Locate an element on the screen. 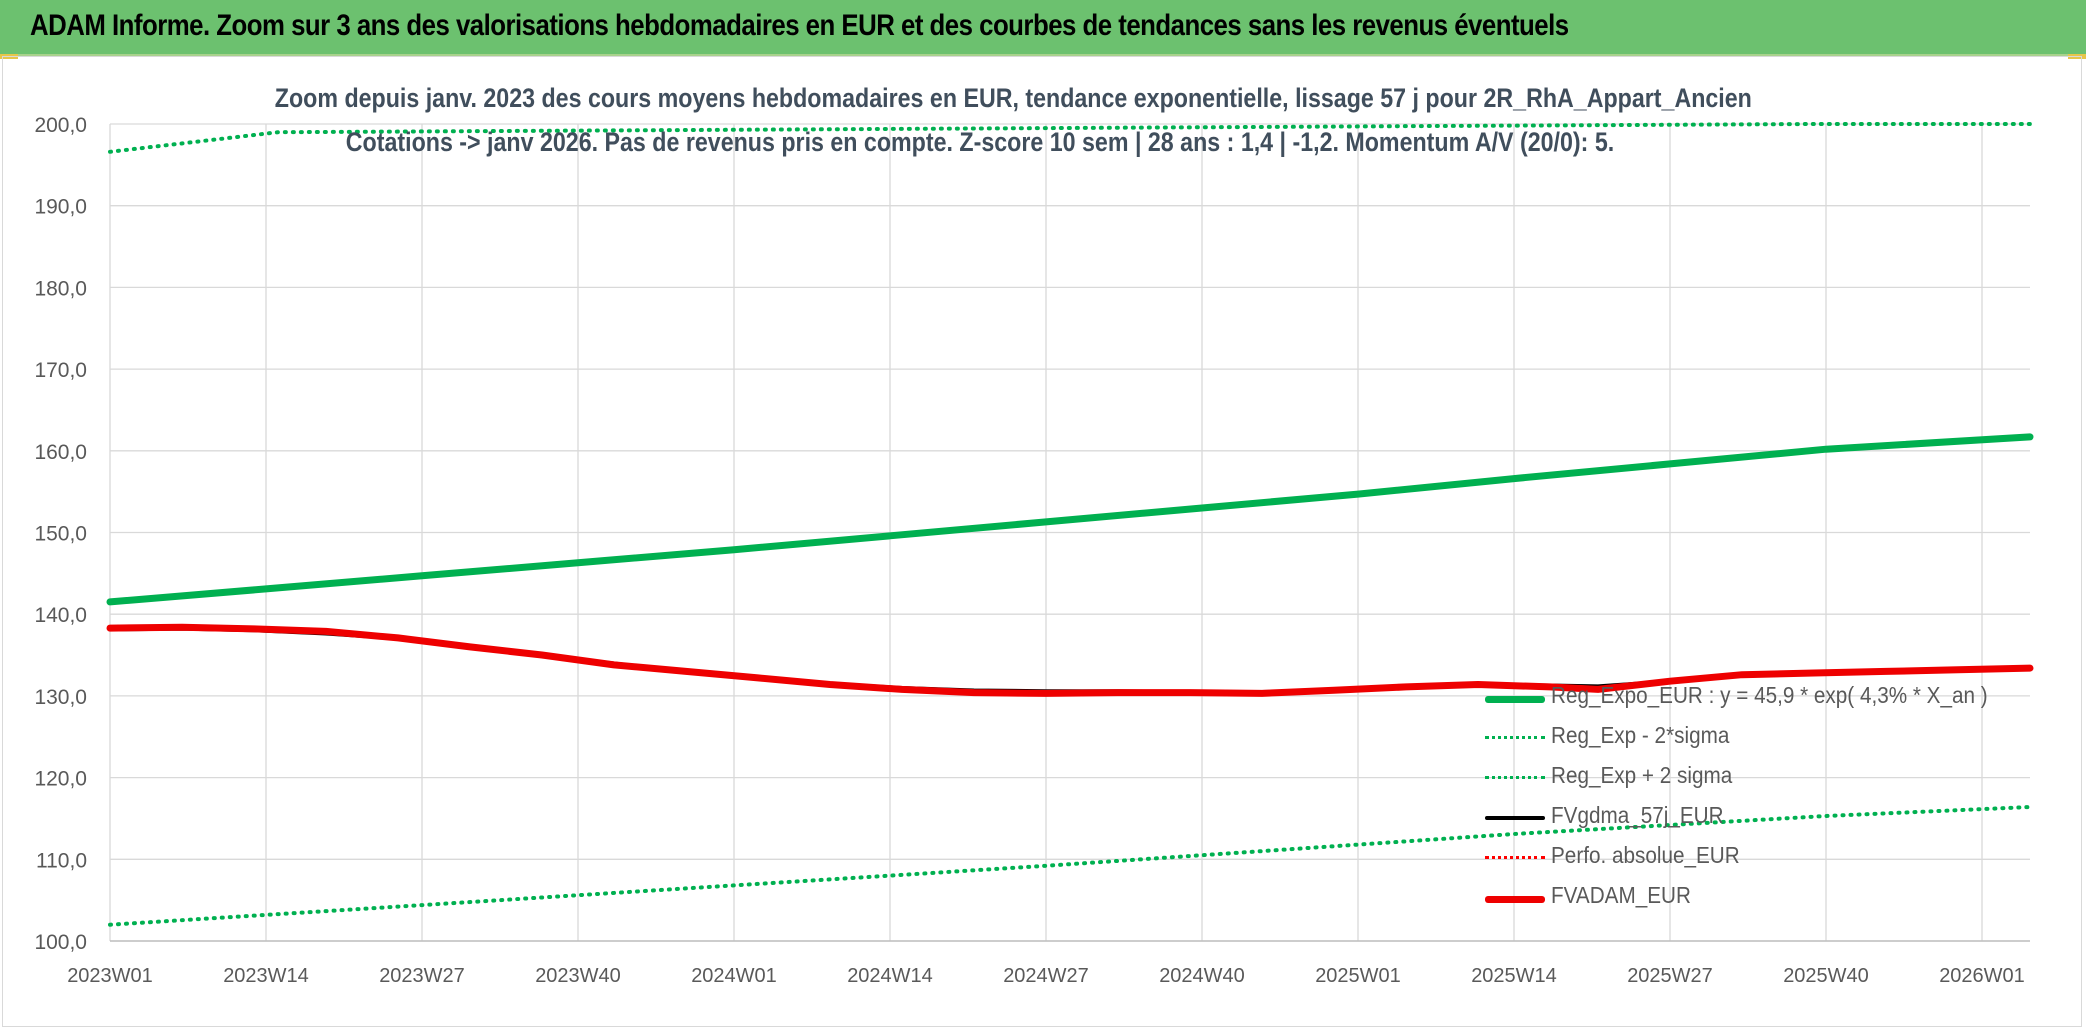  legend-label: Reg_Exp + 2 sigma is located at coordinates (1642, 775).